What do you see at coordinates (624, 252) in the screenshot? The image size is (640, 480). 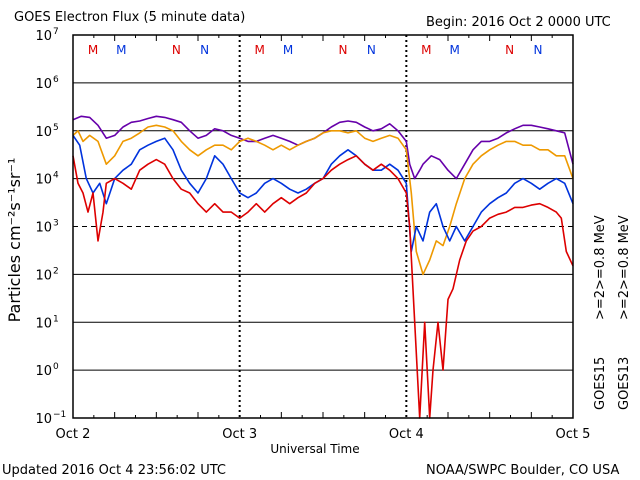 I see `legend-goes13-08mev: >=0.8 MeV` at bounding box center [624, 252].